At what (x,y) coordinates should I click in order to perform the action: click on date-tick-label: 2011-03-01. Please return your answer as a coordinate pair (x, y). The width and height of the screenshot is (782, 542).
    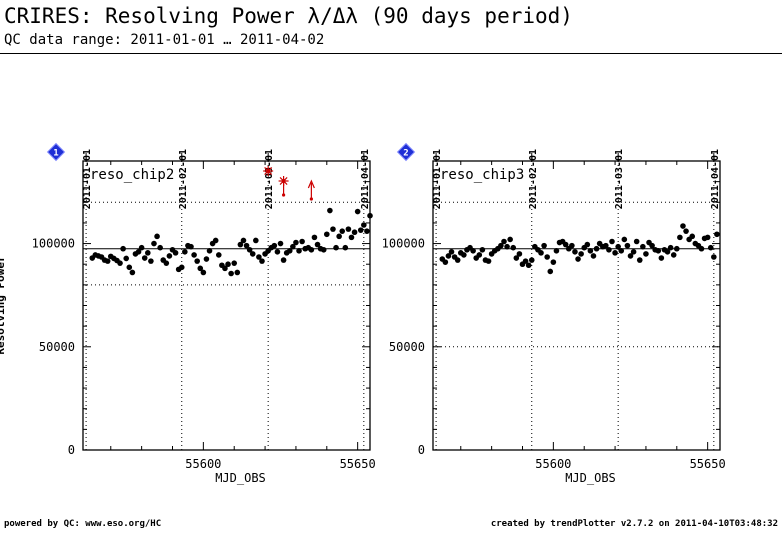
    Looking at the image, I should click on (619, 179).